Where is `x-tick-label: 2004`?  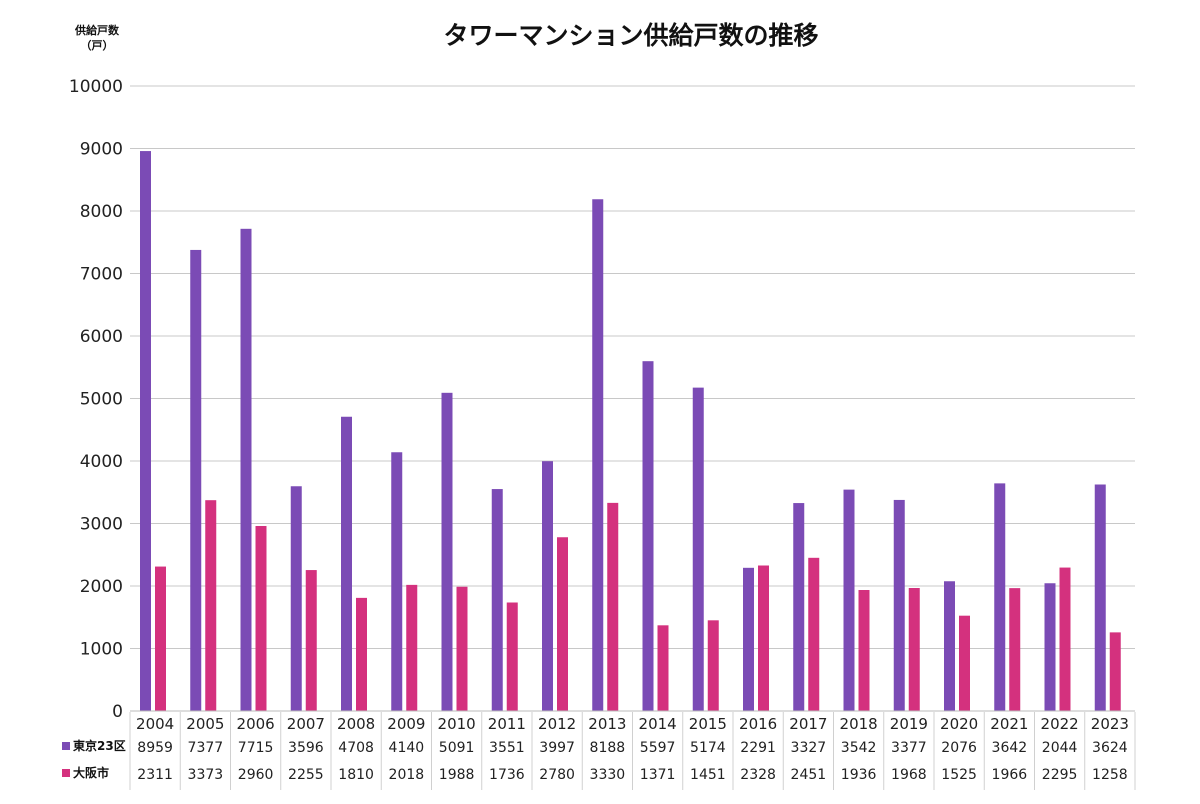
x-tick-label: 2004 is located at coordinates (155, 724).